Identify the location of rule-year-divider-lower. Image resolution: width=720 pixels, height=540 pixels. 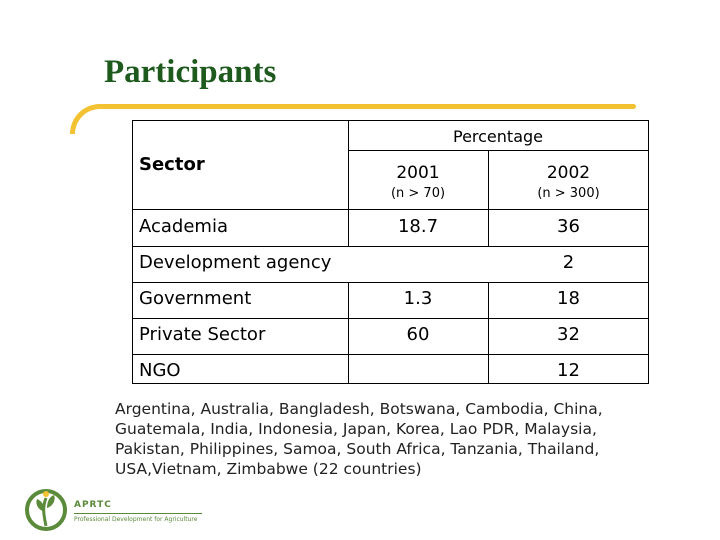
(488, 332).